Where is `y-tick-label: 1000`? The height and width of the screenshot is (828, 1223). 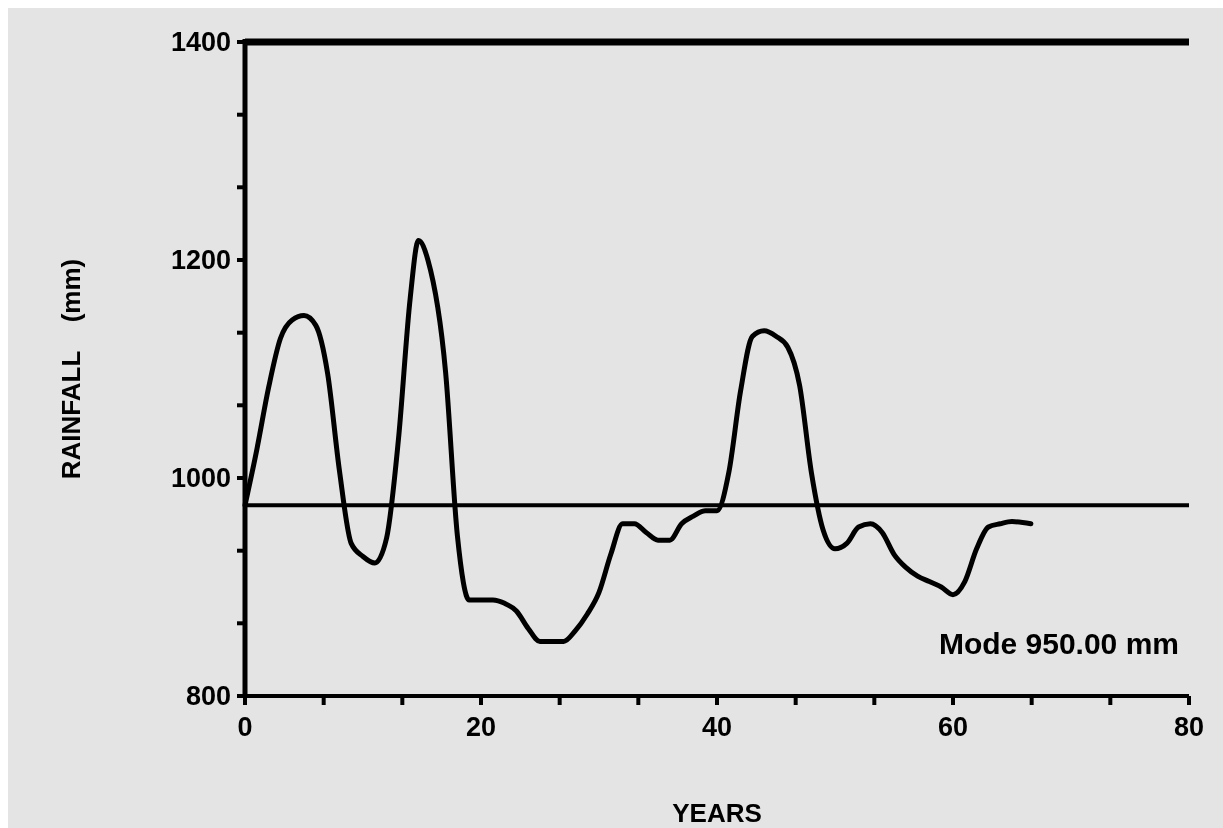 y-tick-label: 1000 is located at coordinates (200, 478).